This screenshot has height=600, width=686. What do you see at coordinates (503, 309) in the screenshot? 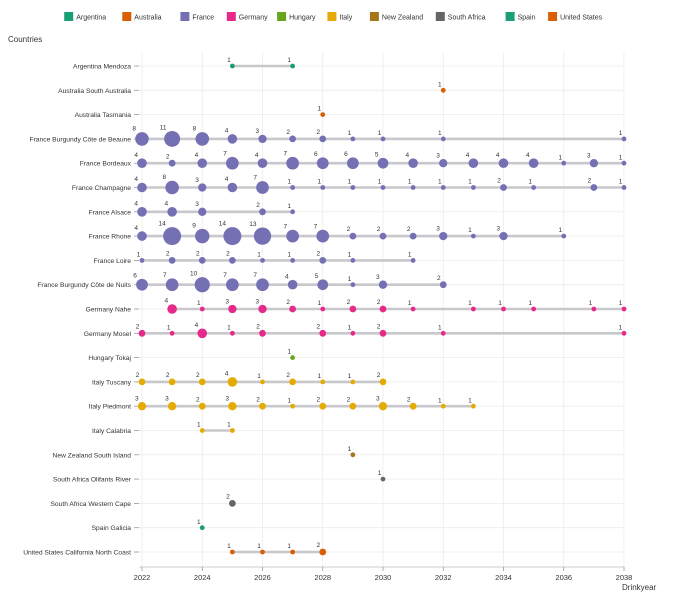
I see `point-germany-nahe-2034` at bounding box center [503, 309].